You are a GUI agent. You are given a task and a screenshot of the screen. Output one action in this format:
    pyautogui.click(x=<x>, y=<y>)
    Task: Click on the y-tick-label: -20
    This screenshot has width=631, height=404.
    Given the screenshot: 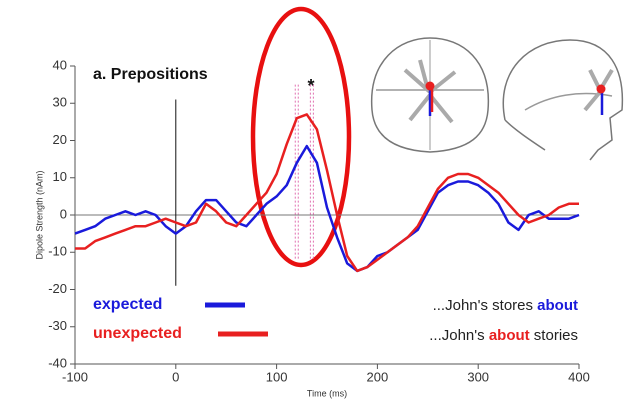 What is the action you would take?
    pyautogui.click(x=57, y=288)
    